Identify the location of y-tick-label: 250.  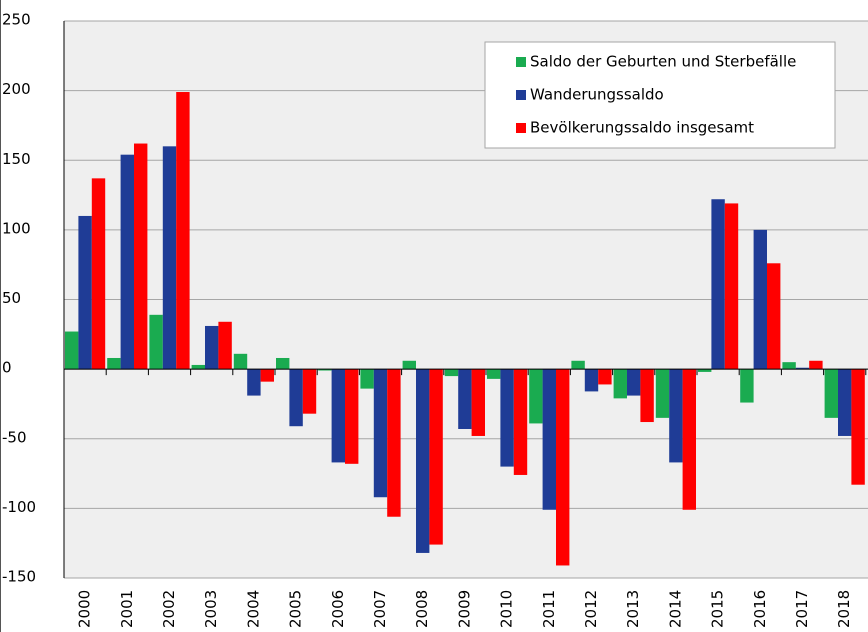
(16, 20).